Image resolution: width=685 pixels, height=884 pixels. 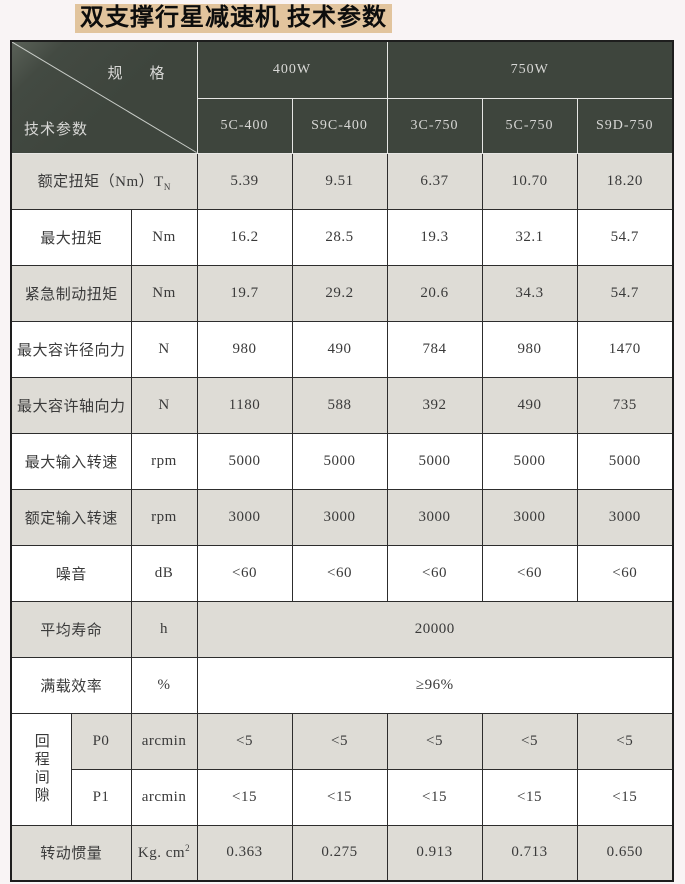 I want to click on spec-axis-label: 规 格, so click(x=139, y=74).